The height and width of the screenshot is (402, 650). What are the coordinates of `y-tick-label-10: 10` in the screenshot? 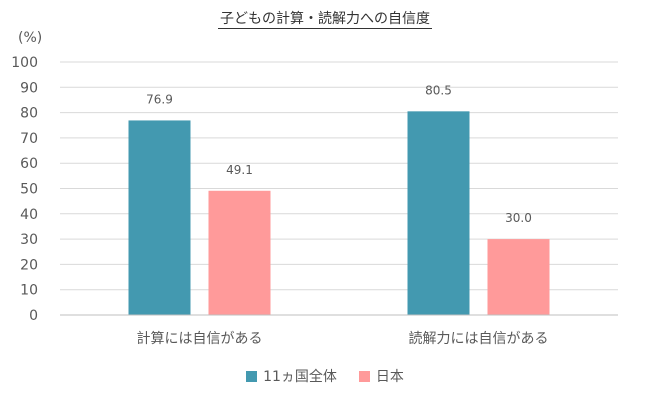 It's located at (29, 291).